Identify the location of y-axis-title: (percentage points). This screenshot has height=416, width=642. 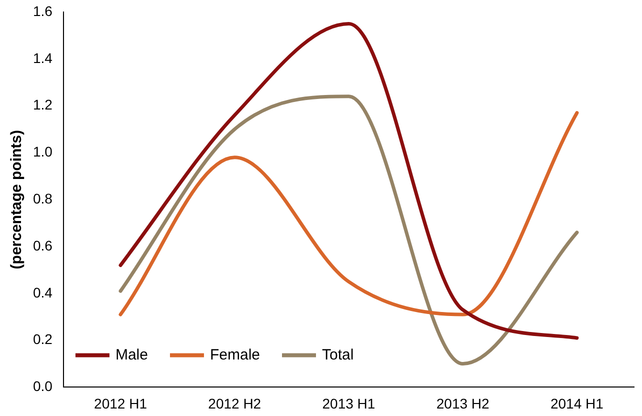
(17, 200).